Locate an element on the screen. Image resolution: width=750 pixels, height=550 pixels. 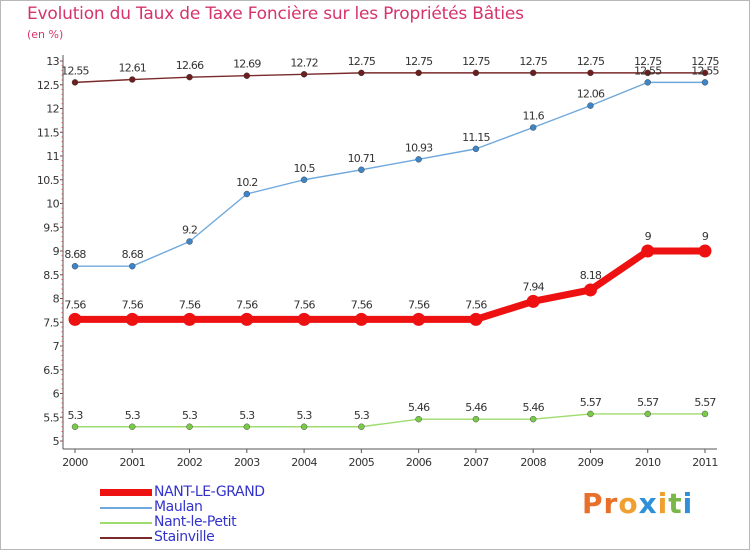
series-line-nant-le-petit is located at coordinates (390, 420).